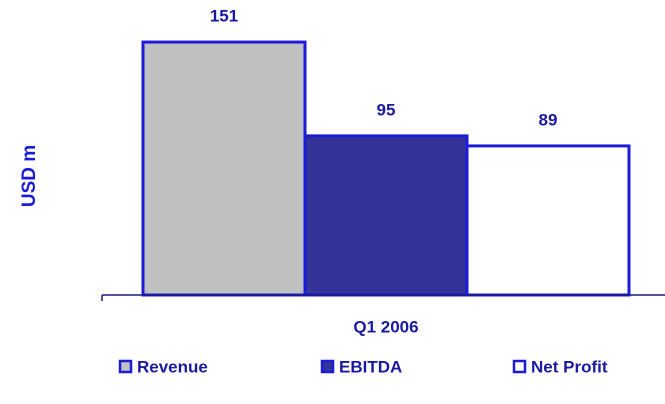 Image resolution: width=665 pixels, height=404 pixels. What do you see at coordinates (385, 326) in the screenshot?
I see `x-tick-label: Q1 2006` at bounding box center [385, 326].